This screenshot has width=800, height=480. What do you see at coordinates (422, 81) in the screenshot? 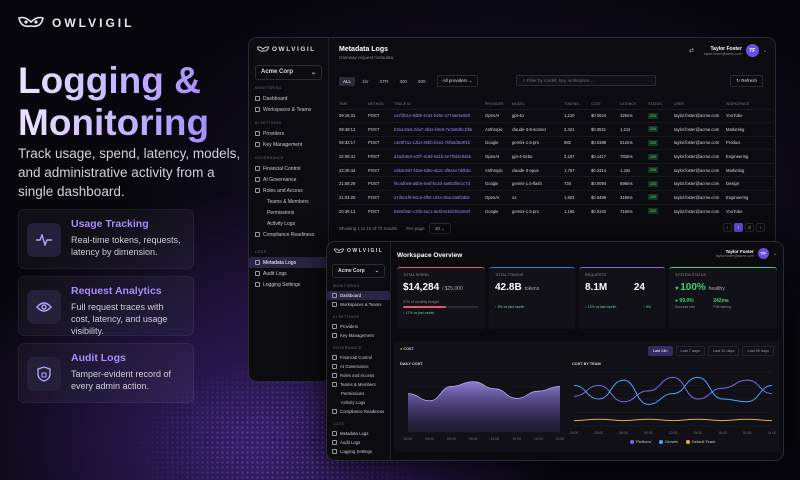
I see `filter-chip: 900` at bounding box center [422, 81].